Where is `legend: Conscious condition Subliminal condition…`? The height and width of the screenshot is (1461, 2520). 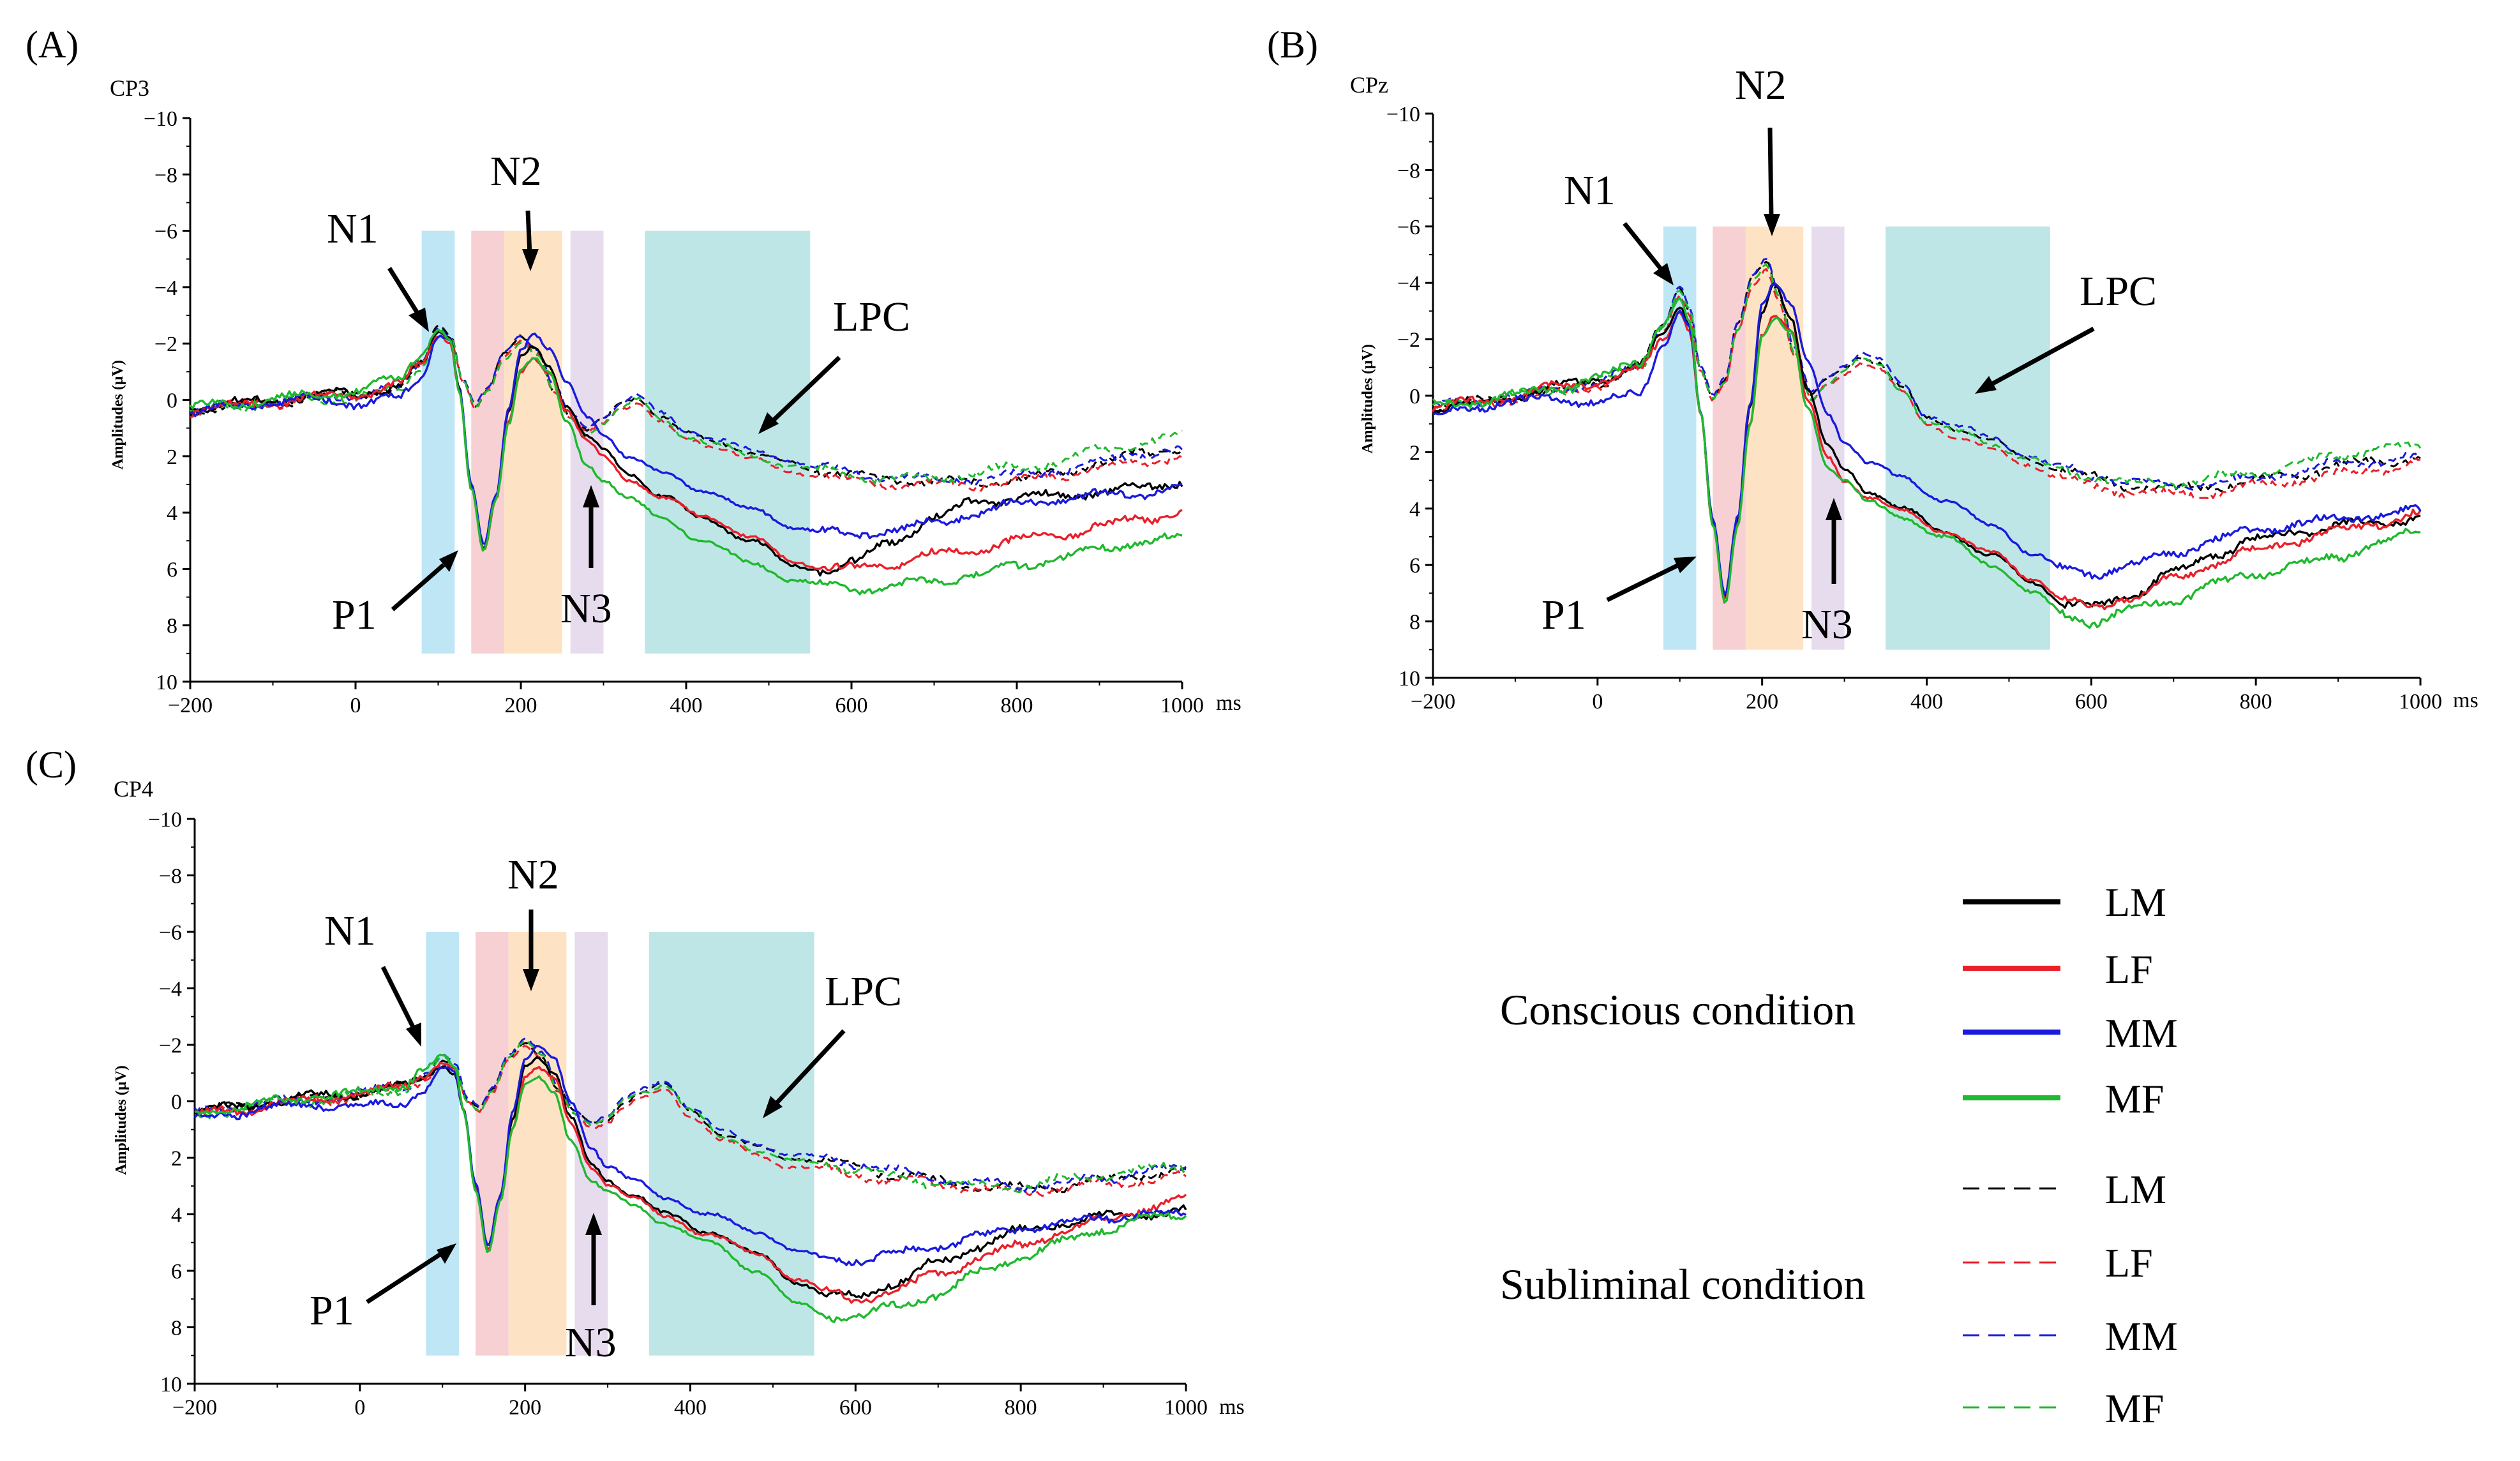
legend: Conscious condition Subliminal condition… is located at coordinates (1839, 1155).